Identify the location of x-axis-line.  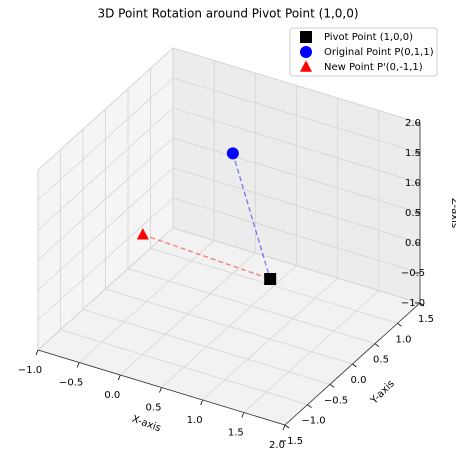
(161, 387).